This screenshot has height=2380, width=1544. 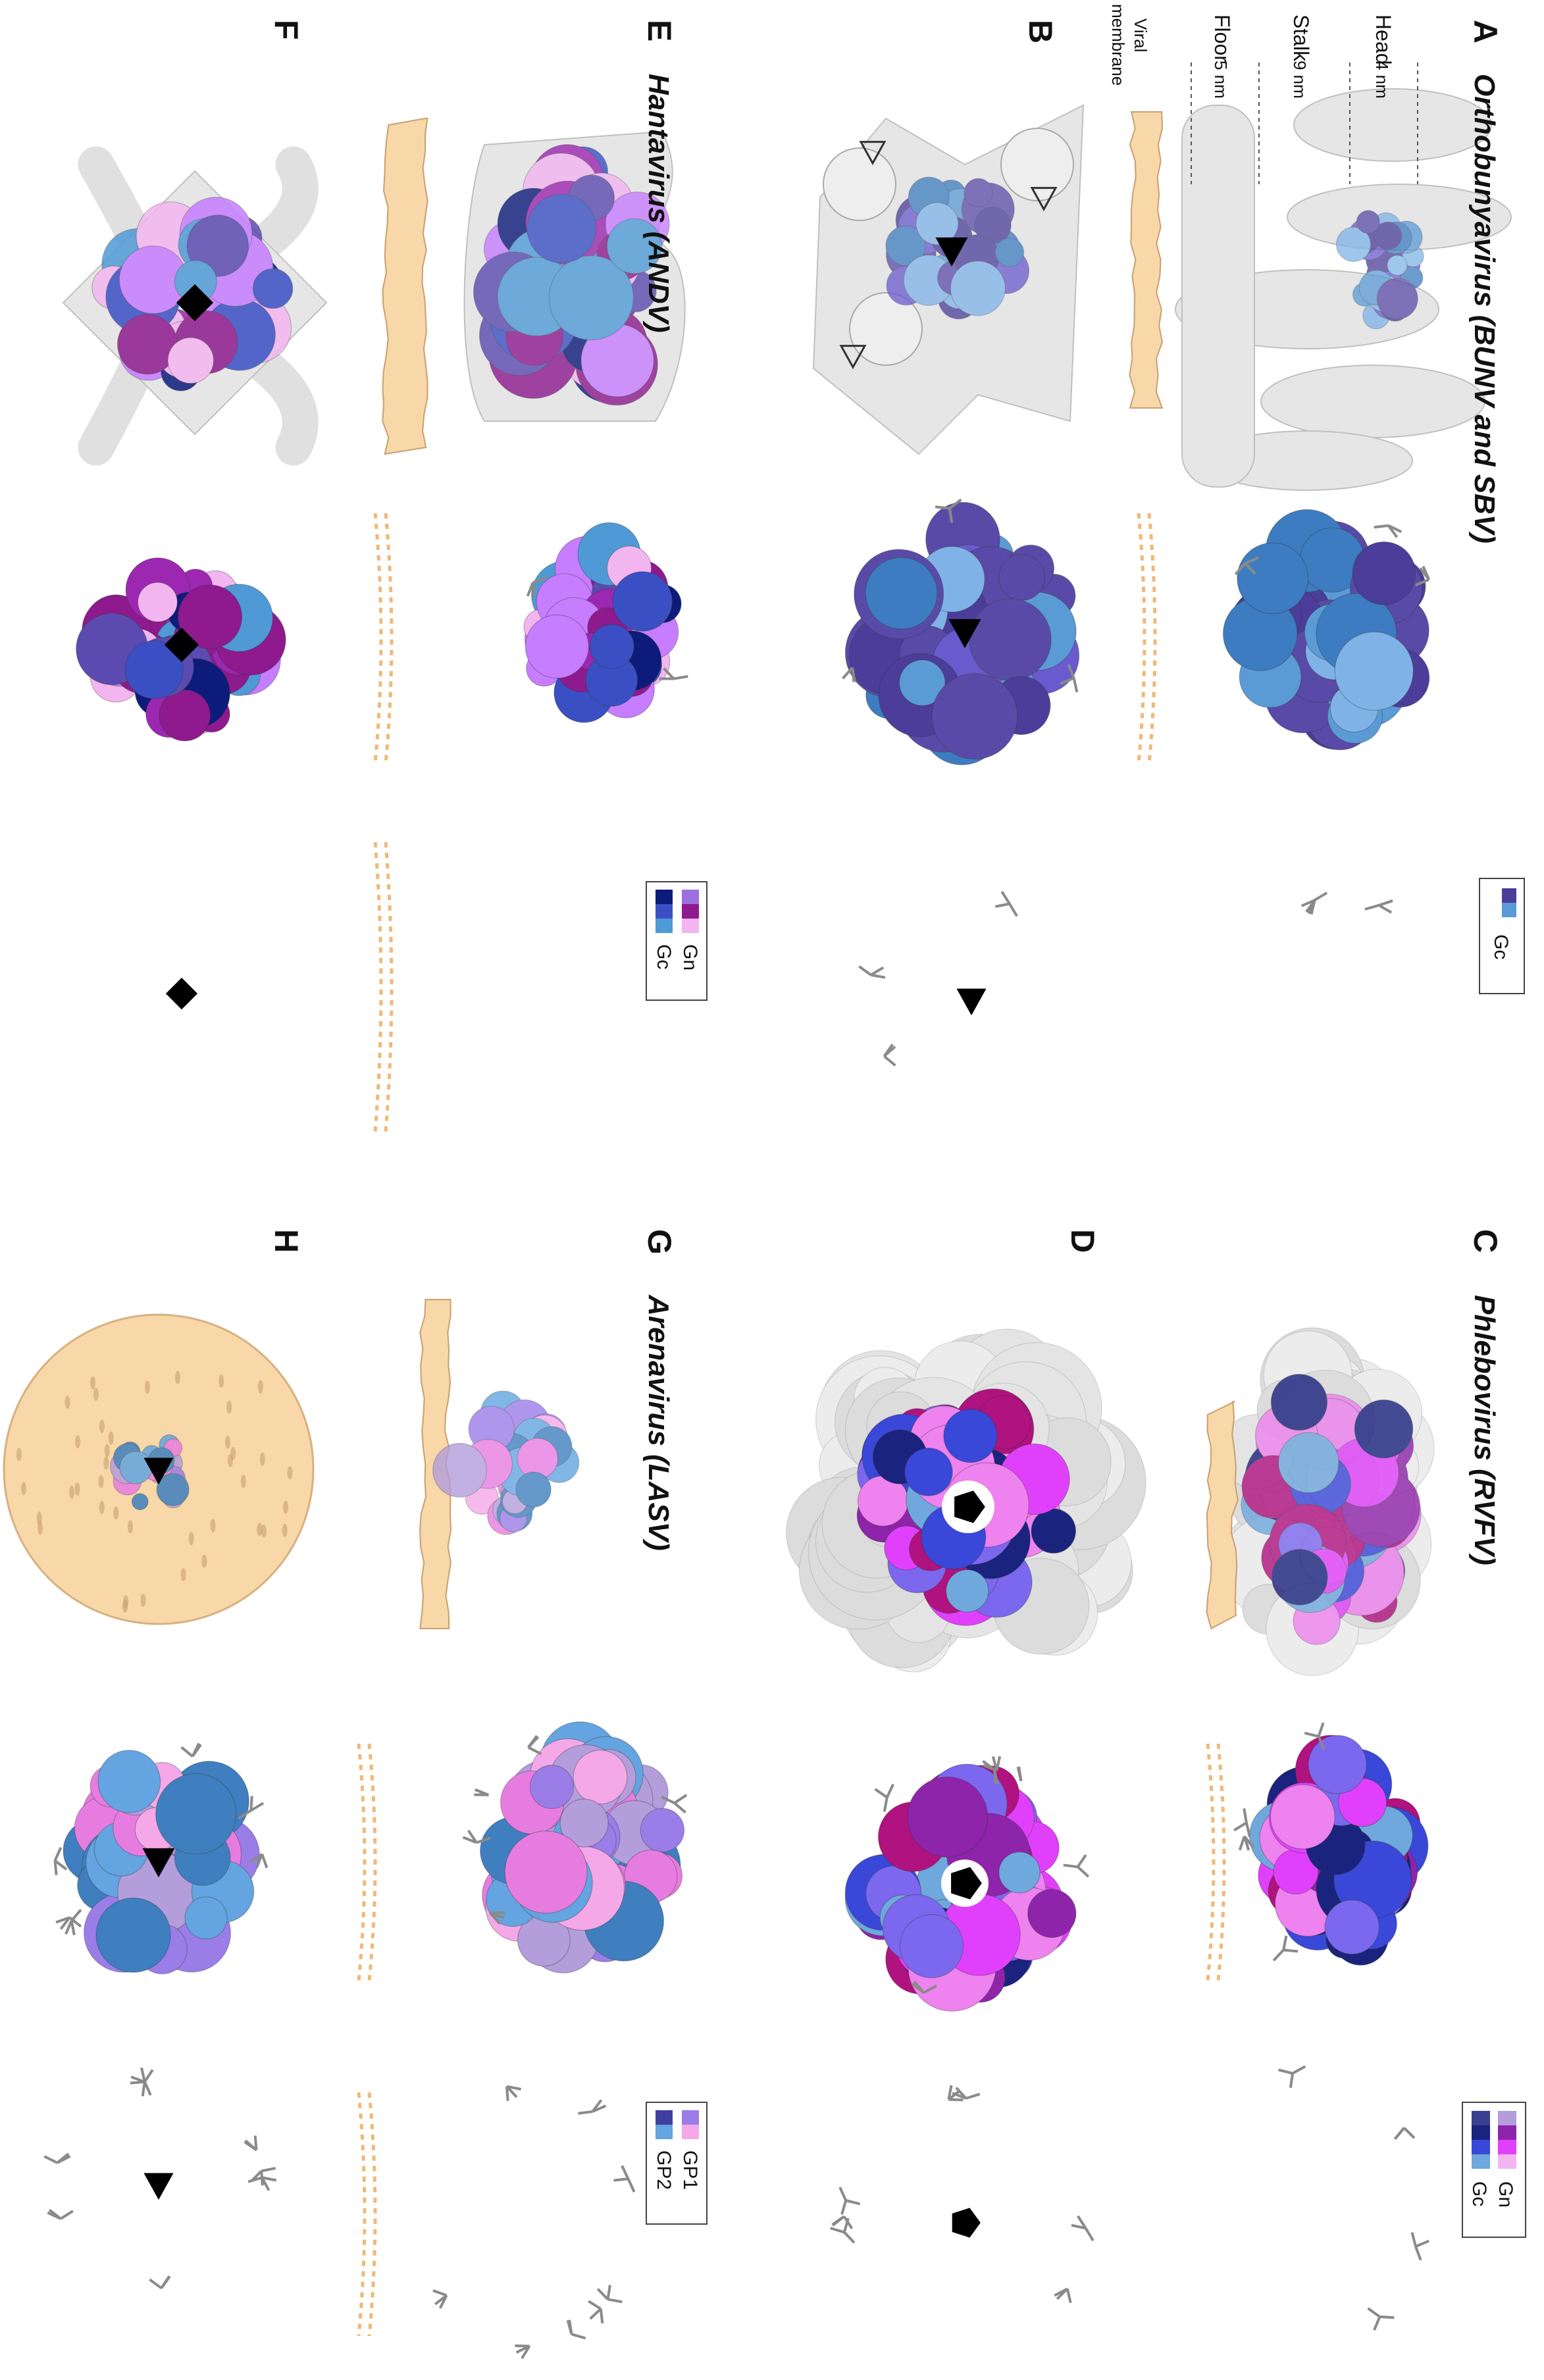 What do you see at coordinates (1484, 309) in the screenshot?
I see `panel-title: Orthobunyavirus (BUNV and SBV)` at bounding box center [1484, 309].